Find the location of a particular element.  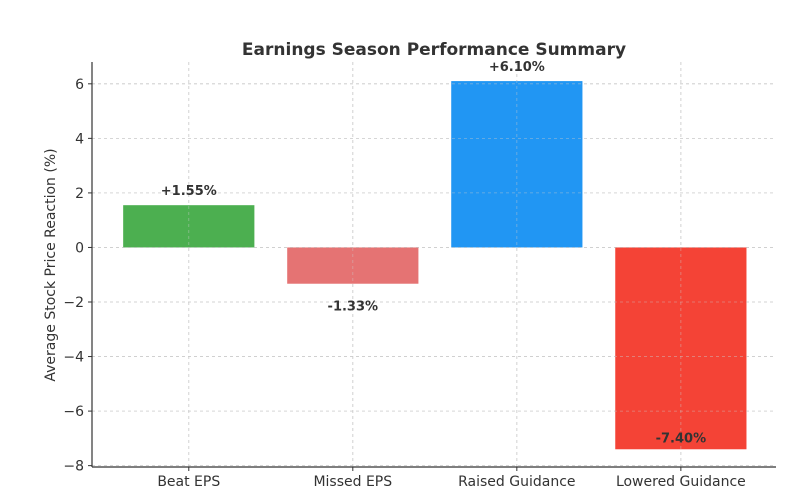

x-tick-label: Lowered Guidance is located at coordinates (681, 482).